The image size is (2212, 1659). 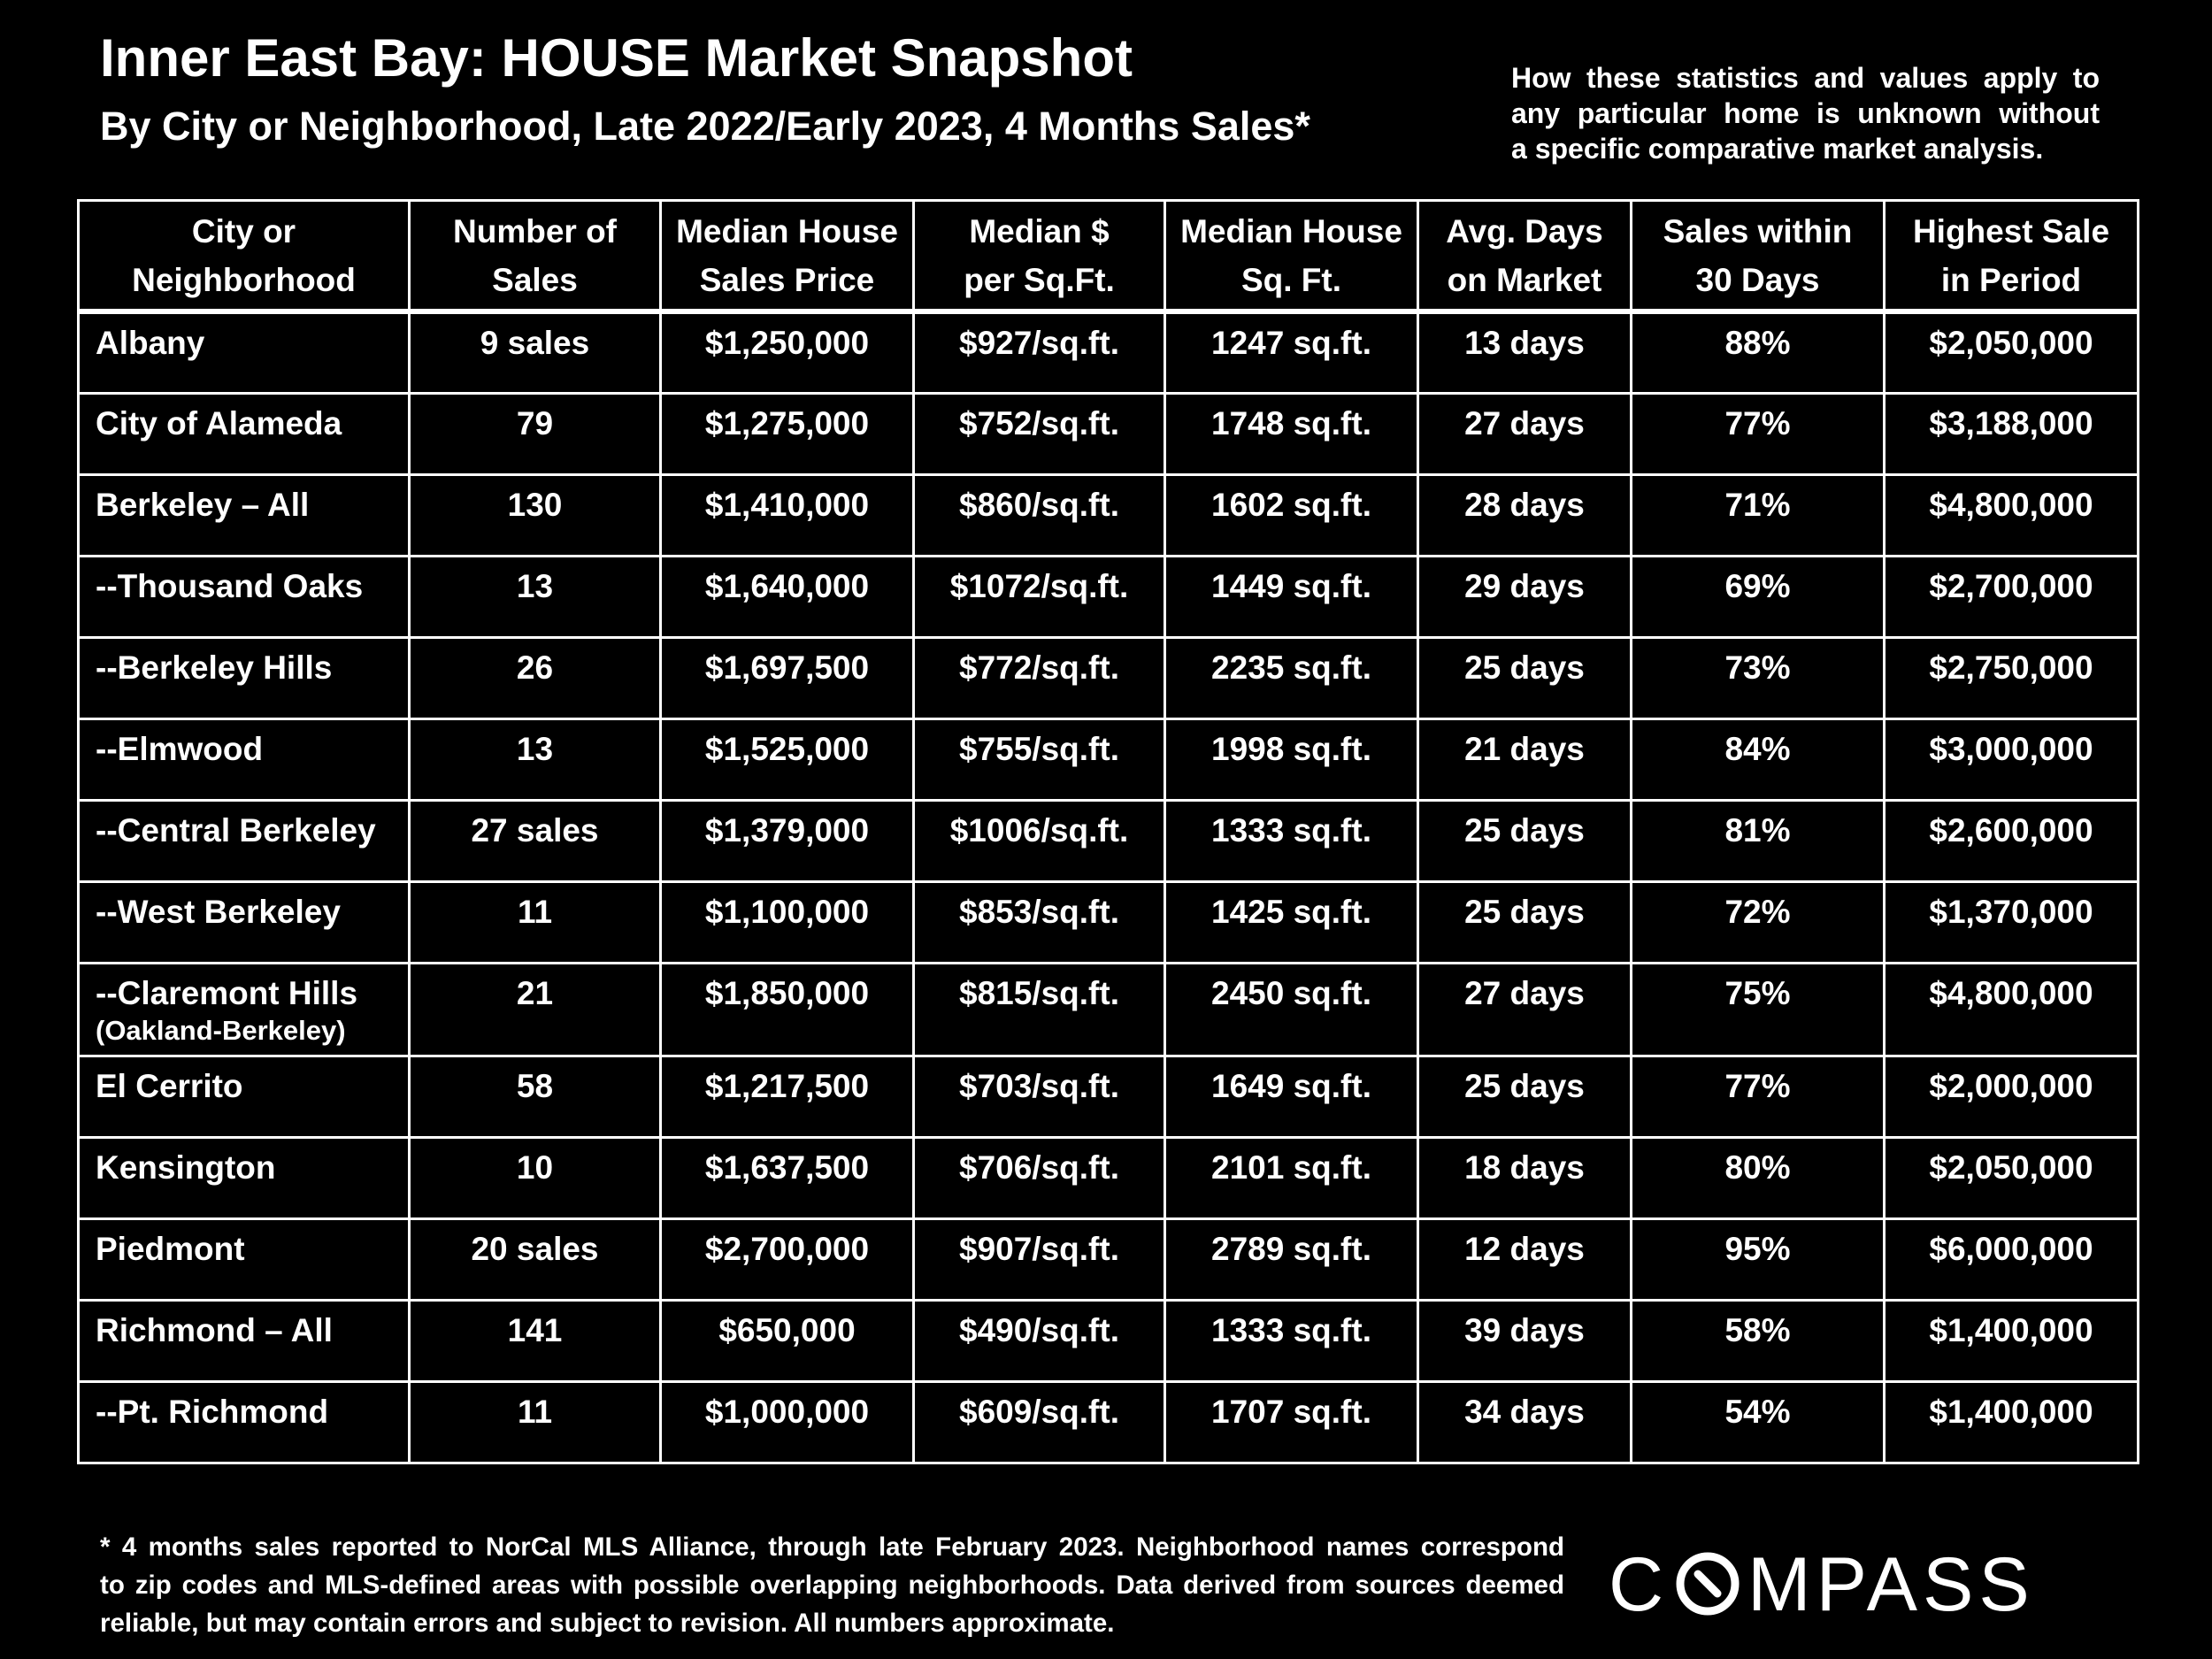 What do you see at coordinates (1639, 1584) in the screenshot?
I see `logo-text-start: C` at bounding box center [1639, 1584].